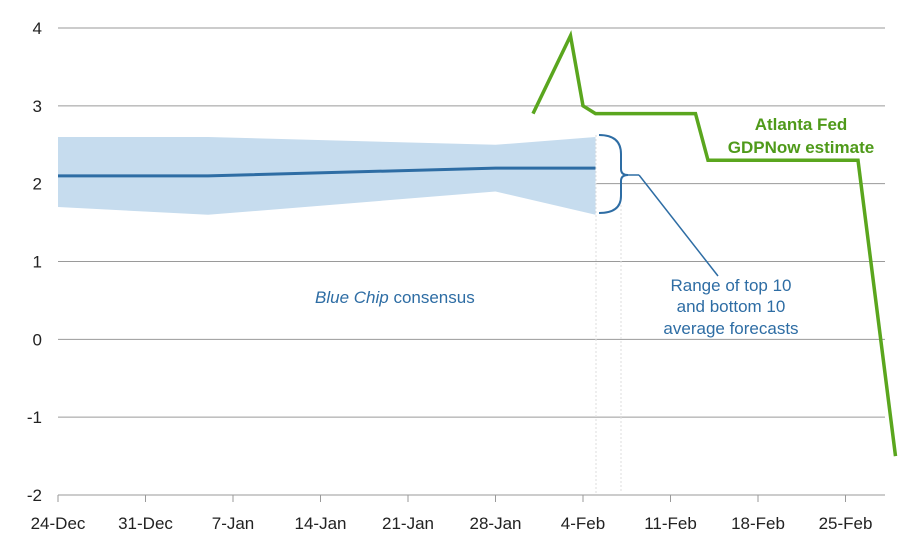  What do you see at coordinates (670, 523) in the screenshot?
I see `x-tick-label: 11-Feb` at bounding box center [670, 523].